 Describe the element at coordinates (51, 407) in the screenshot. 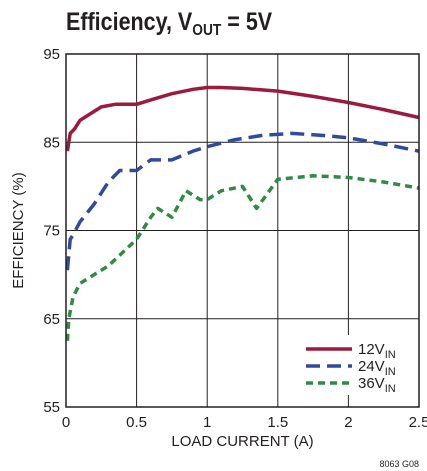

I see `y-tick-label: 55` at that location.